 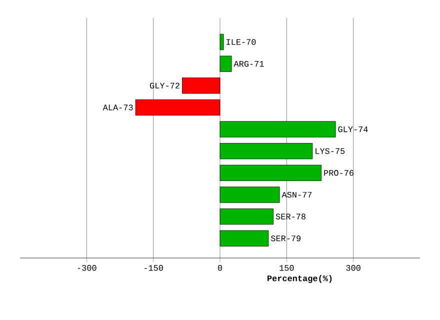 I want to click on y-tick-label: GLY-74, so click(x=353, y=129).